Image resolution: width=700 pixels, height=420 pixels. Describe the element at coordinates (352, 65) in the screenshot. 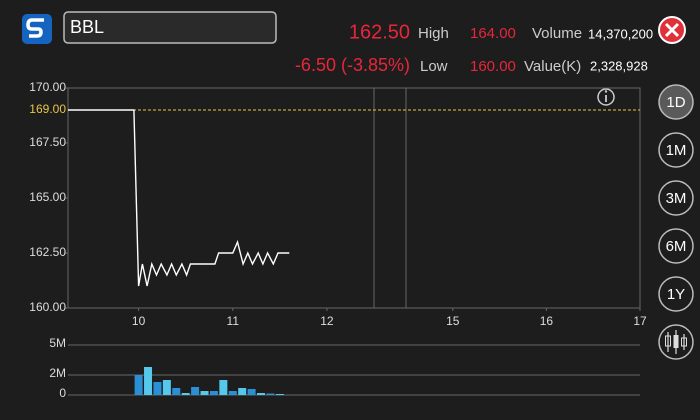

I see `change: -6.50 (-3.85%)` at that location.